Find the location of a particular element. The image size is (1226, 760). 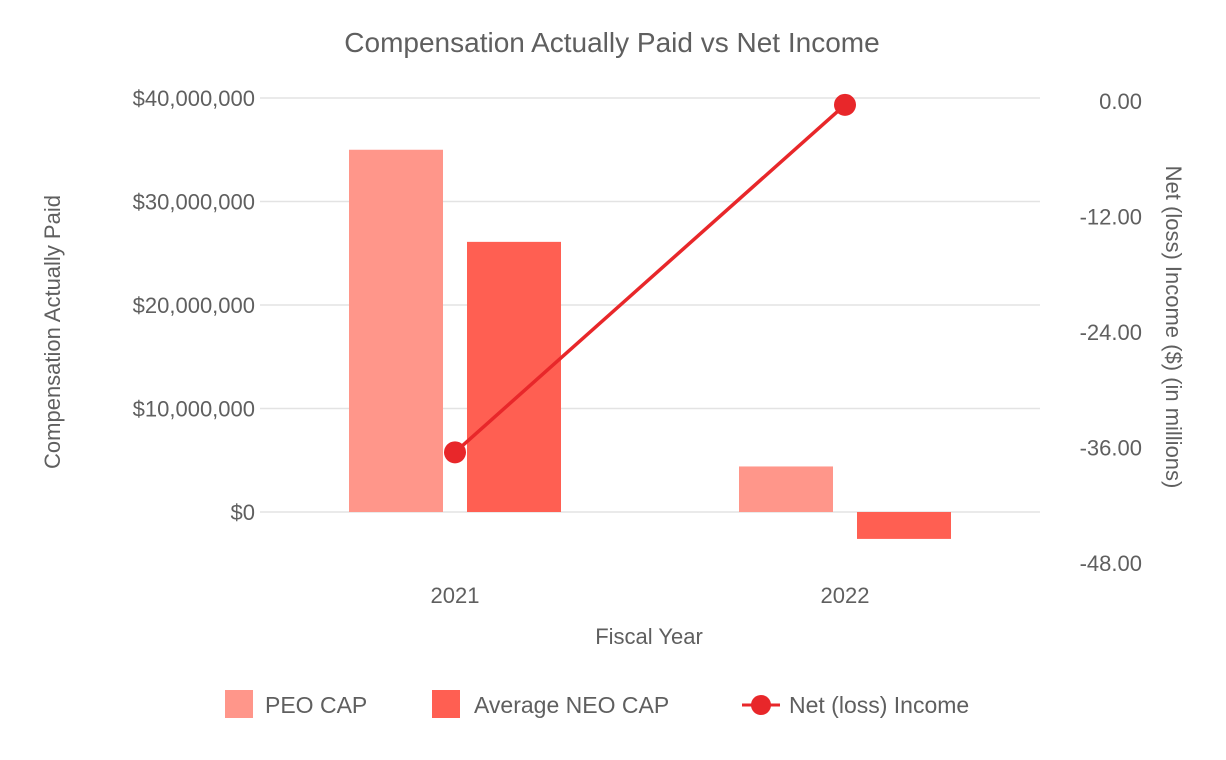

x-axis-label: Fiscal Year is located at coordinates (649, 636).